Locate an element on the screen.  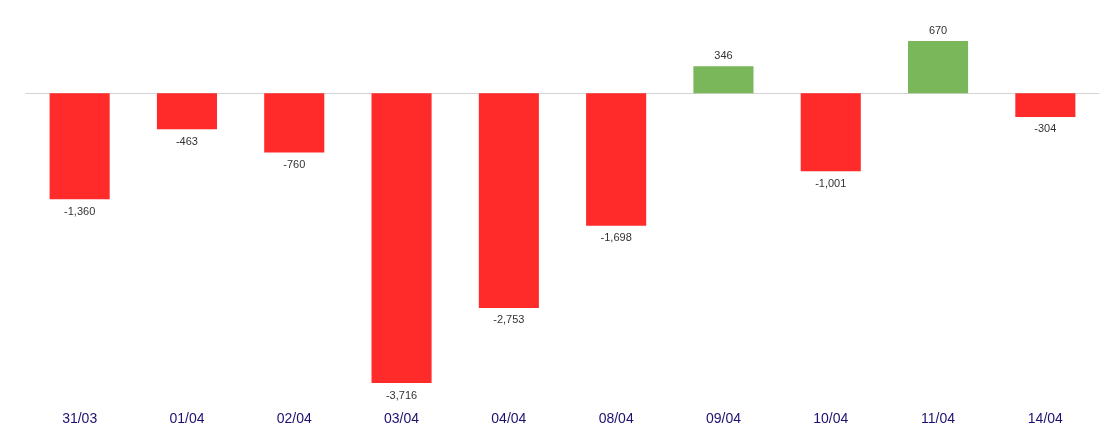
data-label: -3,716 is located at coordinates (401, 394).